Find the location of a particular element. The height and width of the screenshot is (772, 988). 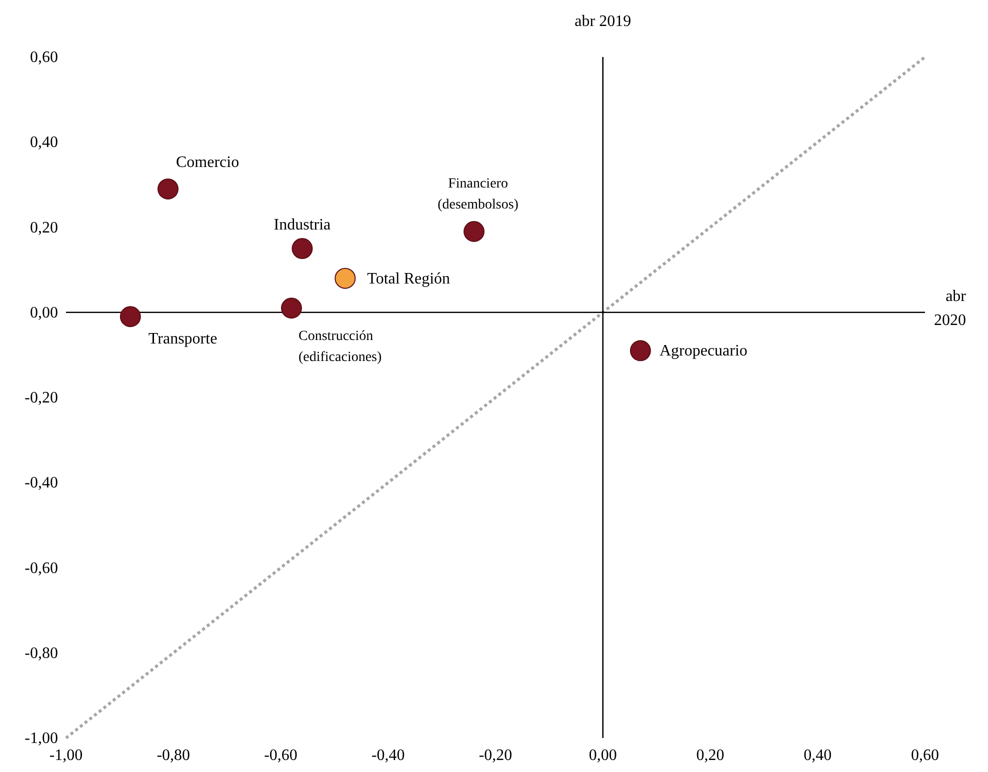

x-tick-label: 0,20 is located at coordinates (710, 755).